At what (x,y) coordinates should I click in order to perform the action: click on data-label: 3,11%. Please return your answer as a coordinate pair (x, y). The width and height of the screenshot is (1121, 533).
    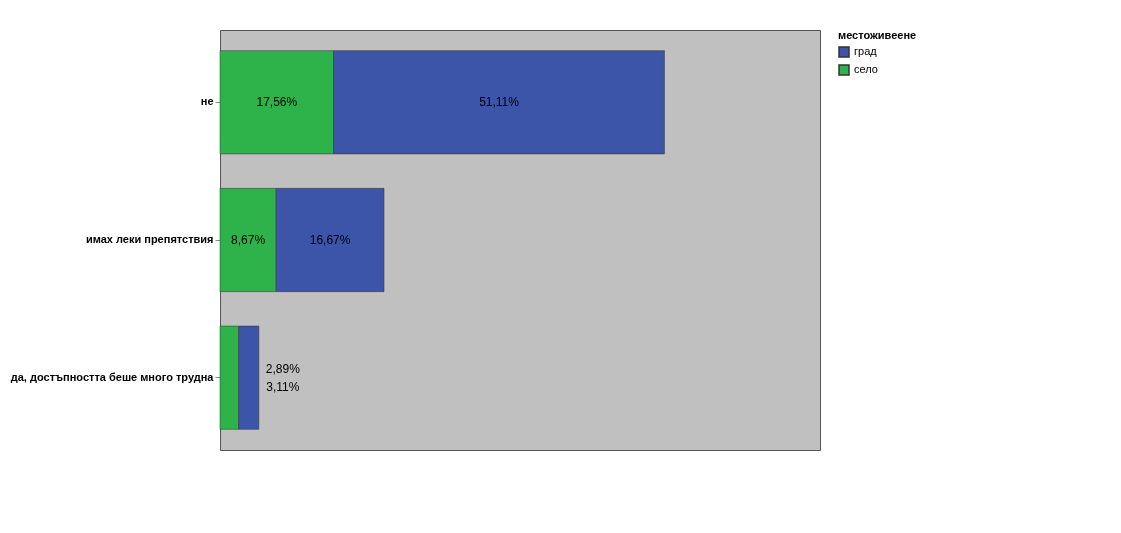
    Looking at the image, I should click on (283, 386).